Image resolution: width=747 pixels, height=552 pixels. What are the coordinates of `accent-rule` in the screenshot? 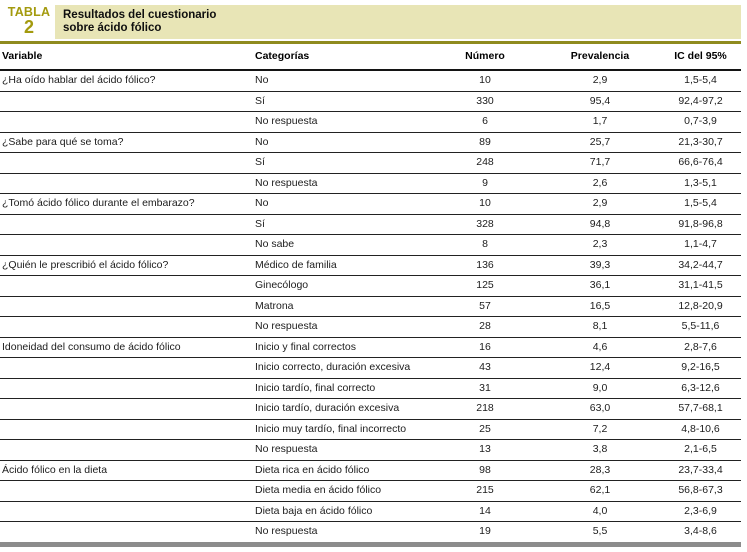 It's located at (370, 42).